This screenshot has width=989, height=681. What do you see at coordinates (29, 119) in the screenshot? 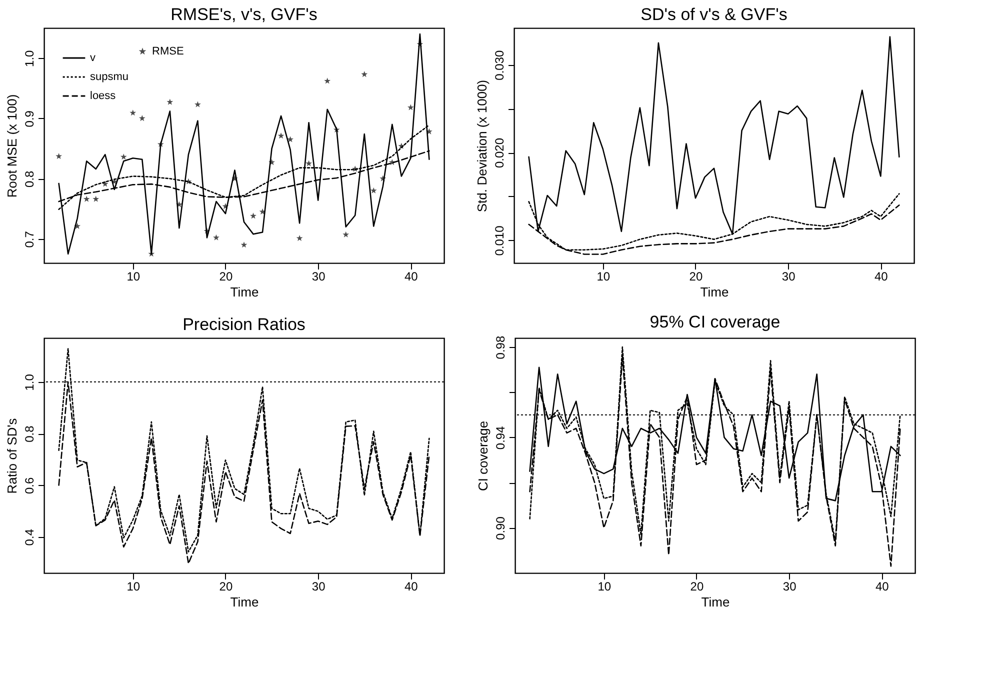
I see `y-tick-label: 0.9` at bounding box center [29, 119].